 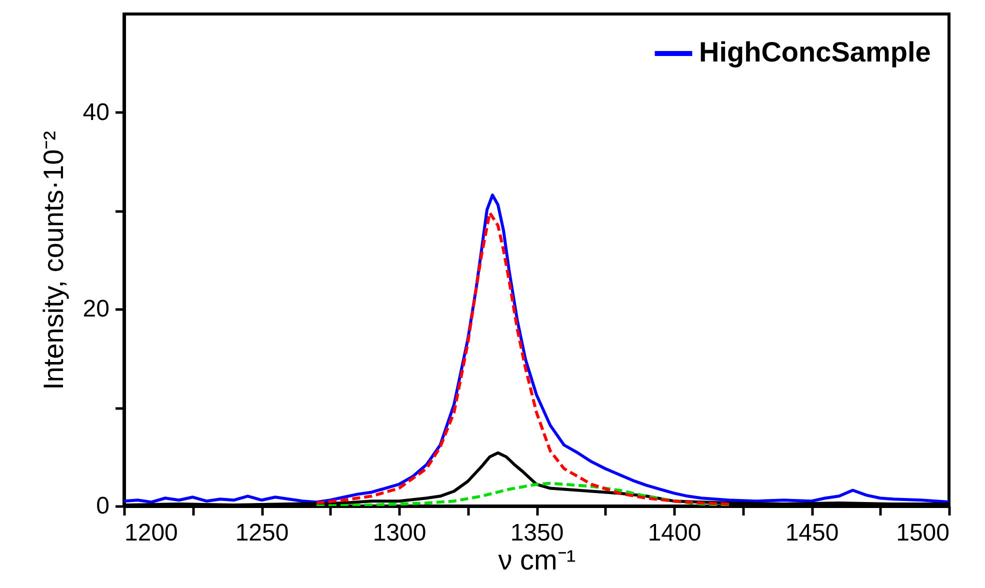 I want to click on x-tick-label: 1400, so click(x=675, y=533).